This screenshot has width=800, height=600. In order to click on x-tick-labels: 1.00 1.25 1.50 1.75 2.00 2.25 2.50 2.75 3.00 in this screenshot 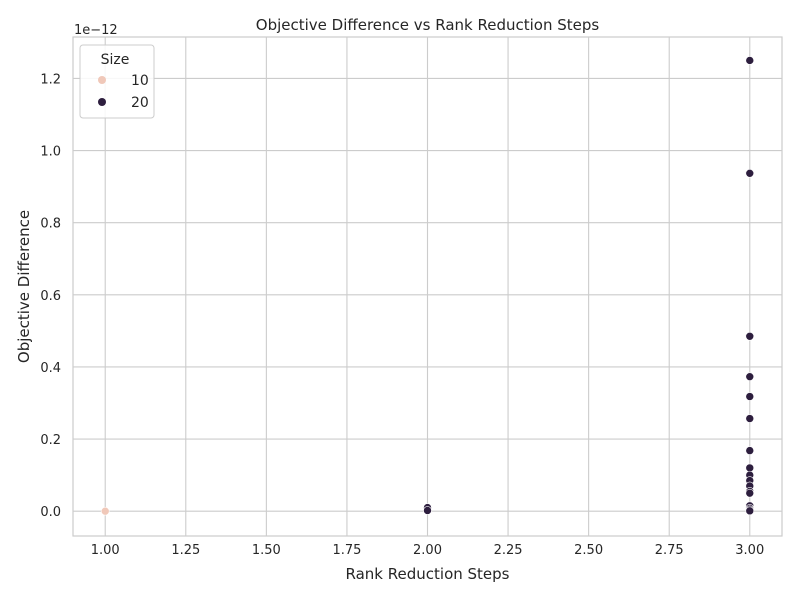, I will do `click(427, 550)`.